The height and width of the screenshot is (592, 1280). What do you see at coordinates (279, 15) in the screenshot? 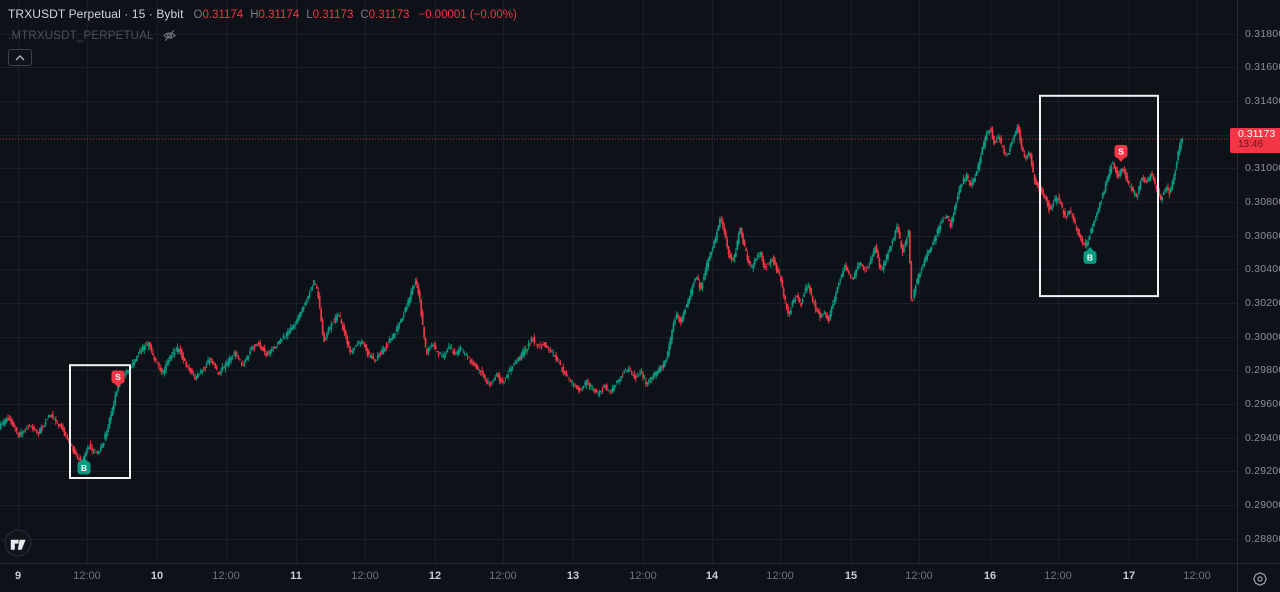
I see `high-value: 0.31174` at bounding box center [279, 15].